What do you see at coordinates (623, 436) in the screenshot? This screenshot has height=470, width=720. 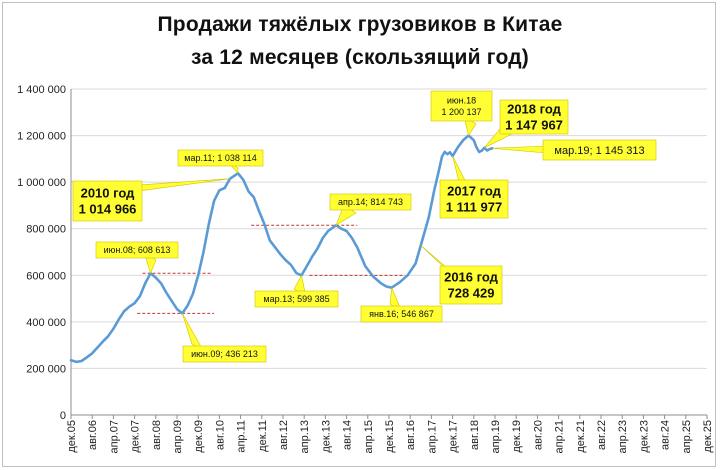 I see `x-tick-label: апр.23` at bounding box center [623, 436].